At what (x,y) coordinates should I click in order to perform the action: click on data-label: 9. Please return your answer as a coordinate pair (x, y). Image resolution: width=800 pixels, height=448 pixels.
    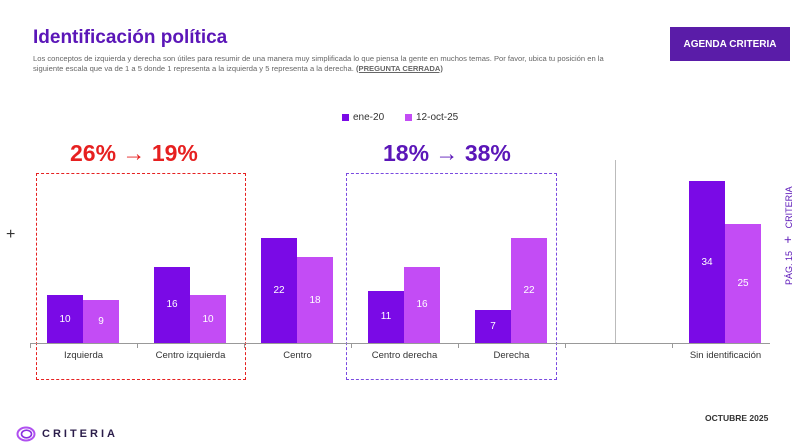
    Looking at the image, I should click on (101, 322).